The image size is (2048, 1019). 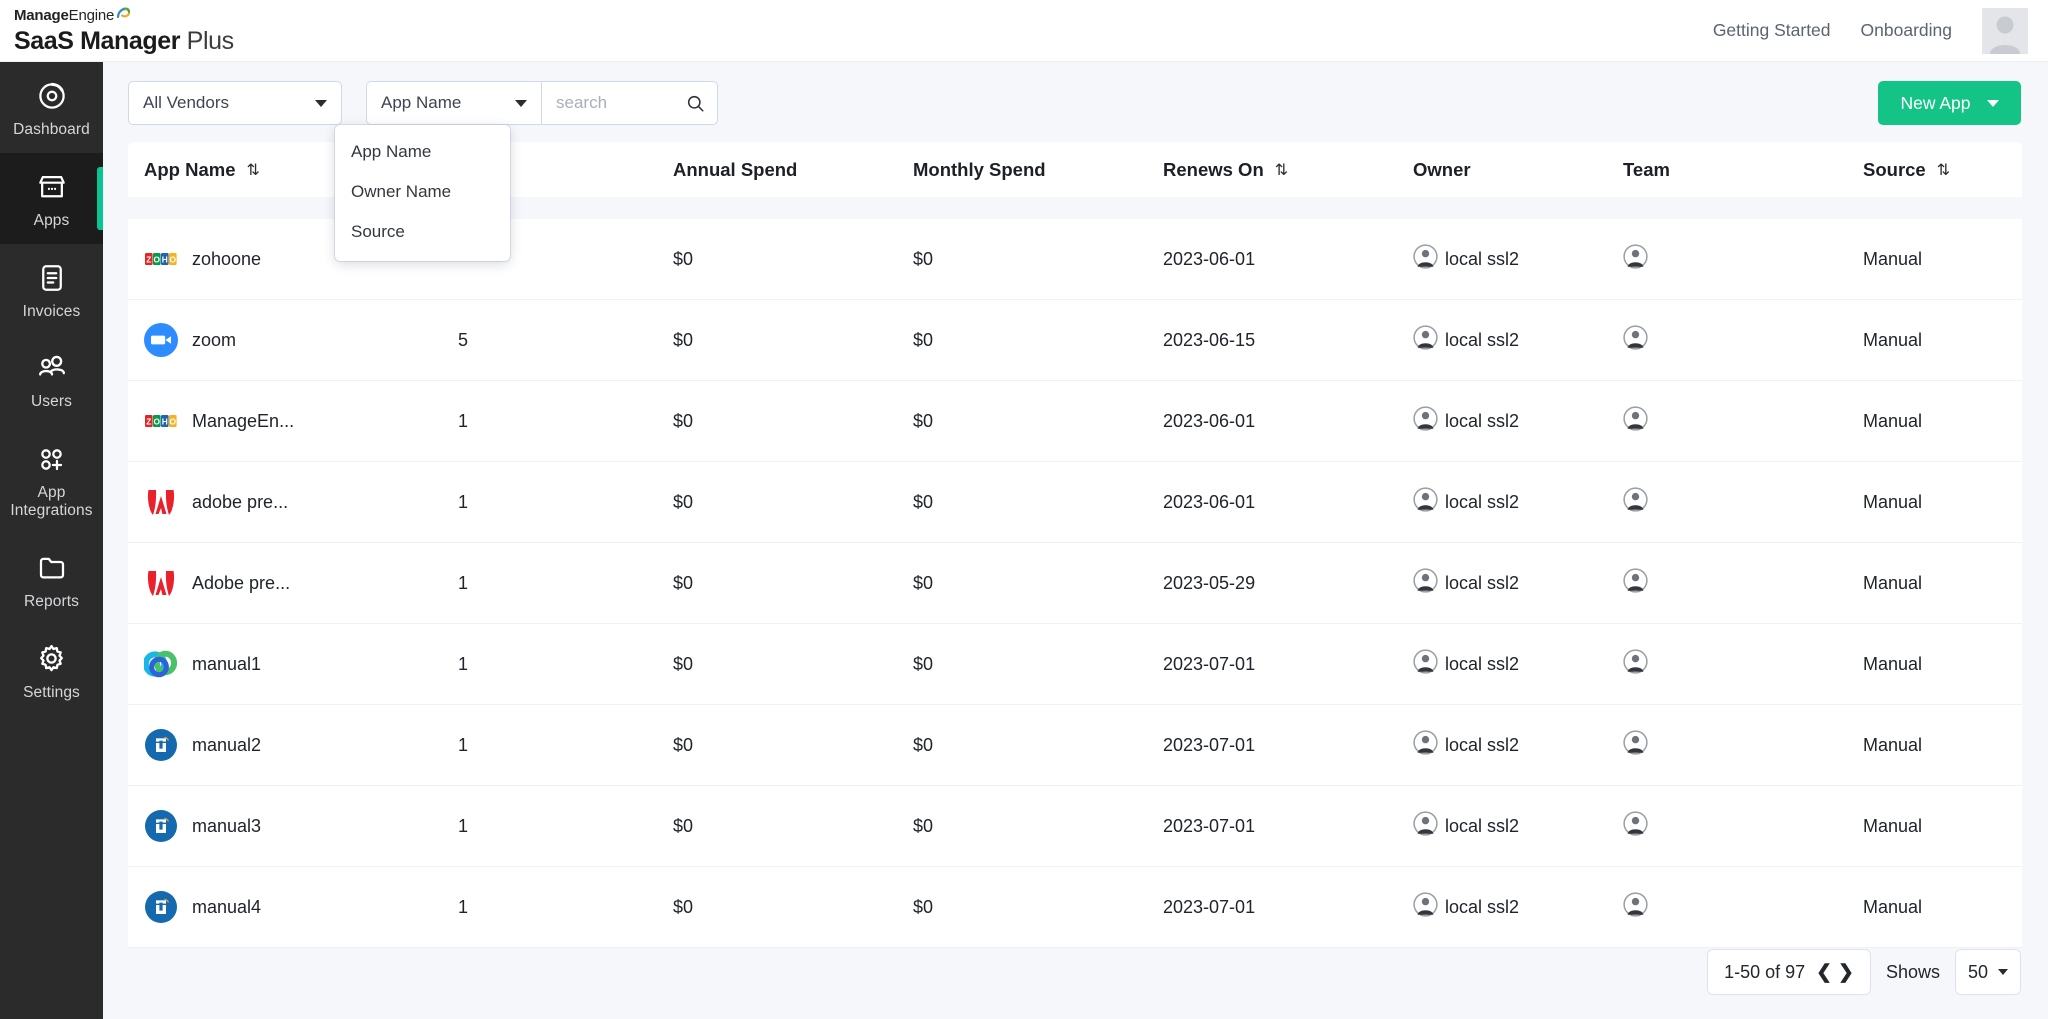 I want to click on cell-app-name: zoom, so click(x=293, y=340).